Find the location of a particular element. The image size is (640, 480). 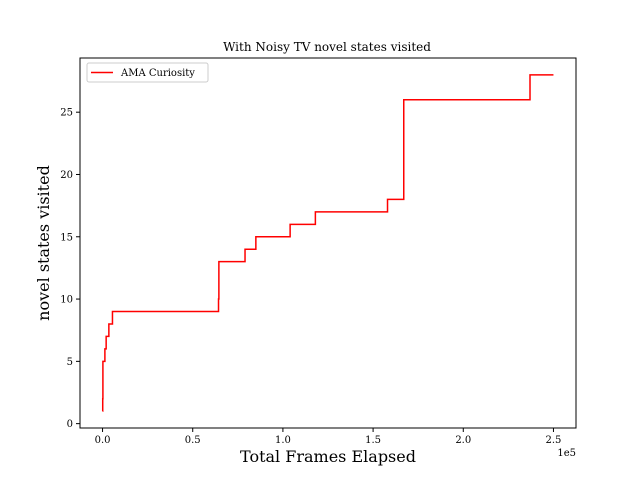

legend: AMA Curiosity is located at coordinates (147, 72).